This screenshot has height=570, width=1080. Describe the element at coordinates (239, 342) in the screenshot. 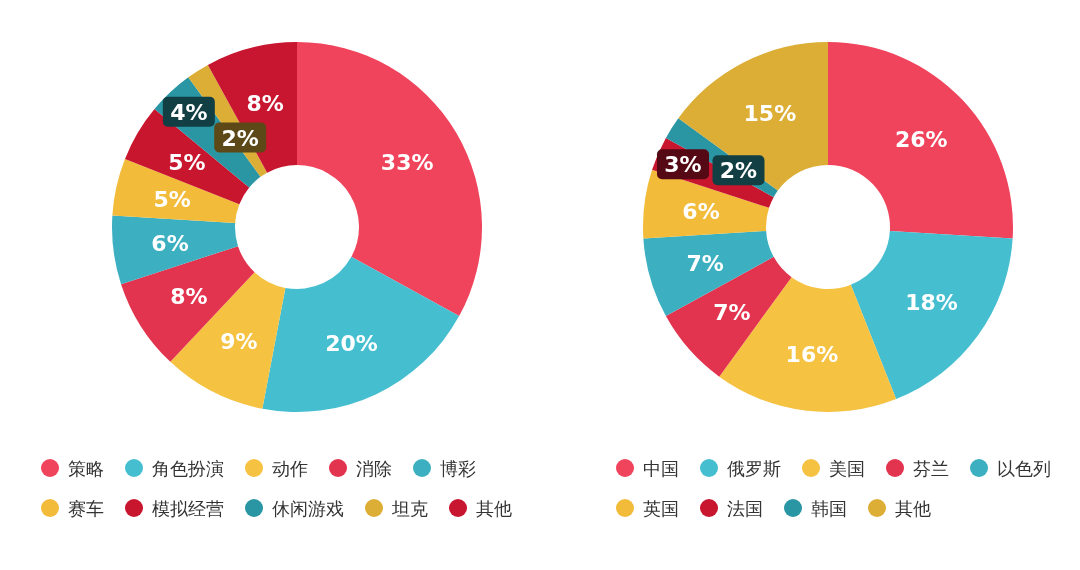

I see `data-label: 9%` at that location.